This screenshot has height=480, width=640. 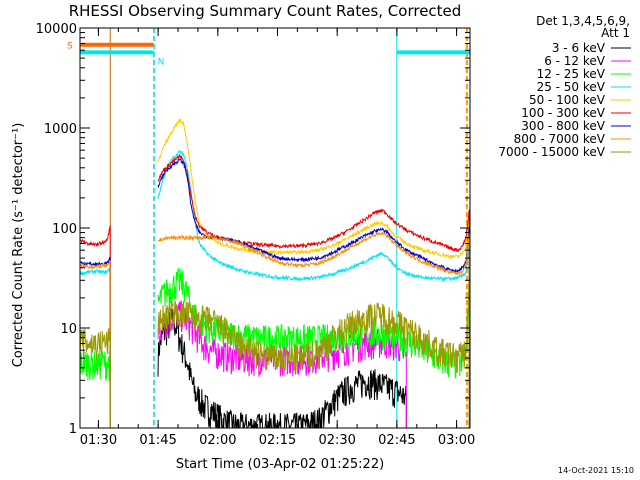 I want to click on flag-label-s: S, so click(x=70, y=47).